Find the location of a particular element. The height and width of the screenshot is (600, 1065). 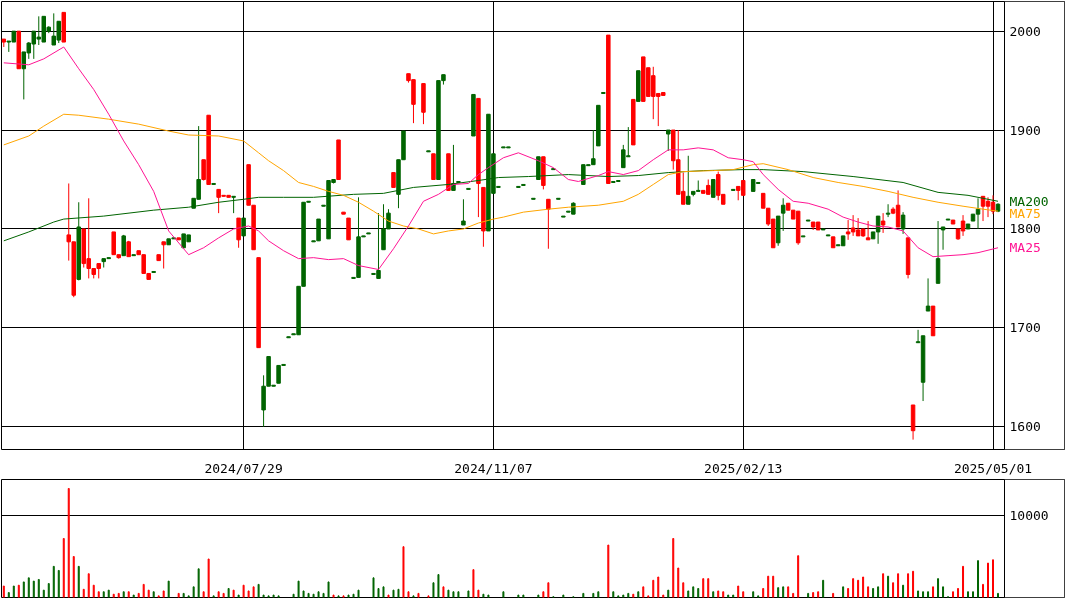

y-tick-label: 1900 is located at coordinates (1025, 130).